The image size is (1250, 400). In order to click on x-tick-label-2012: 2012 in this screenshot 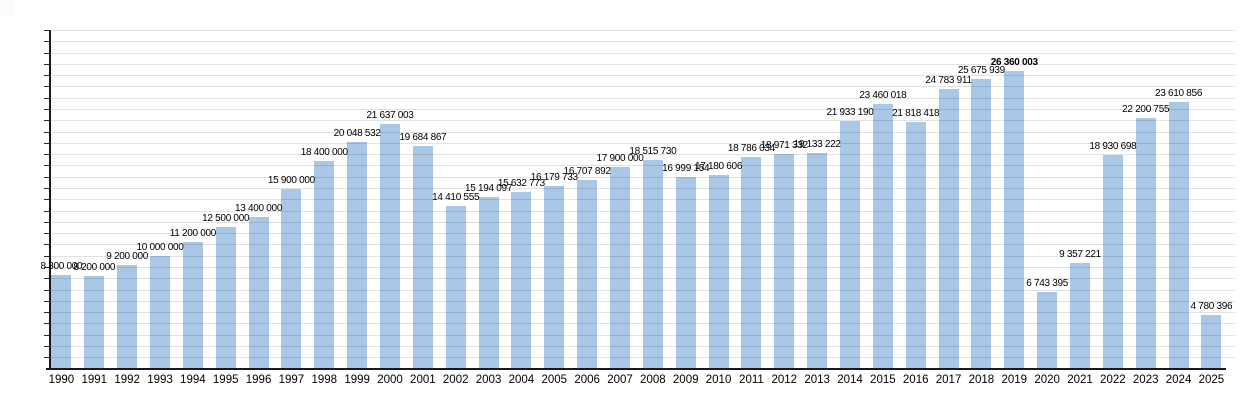, I will do `click(784, 380)`.